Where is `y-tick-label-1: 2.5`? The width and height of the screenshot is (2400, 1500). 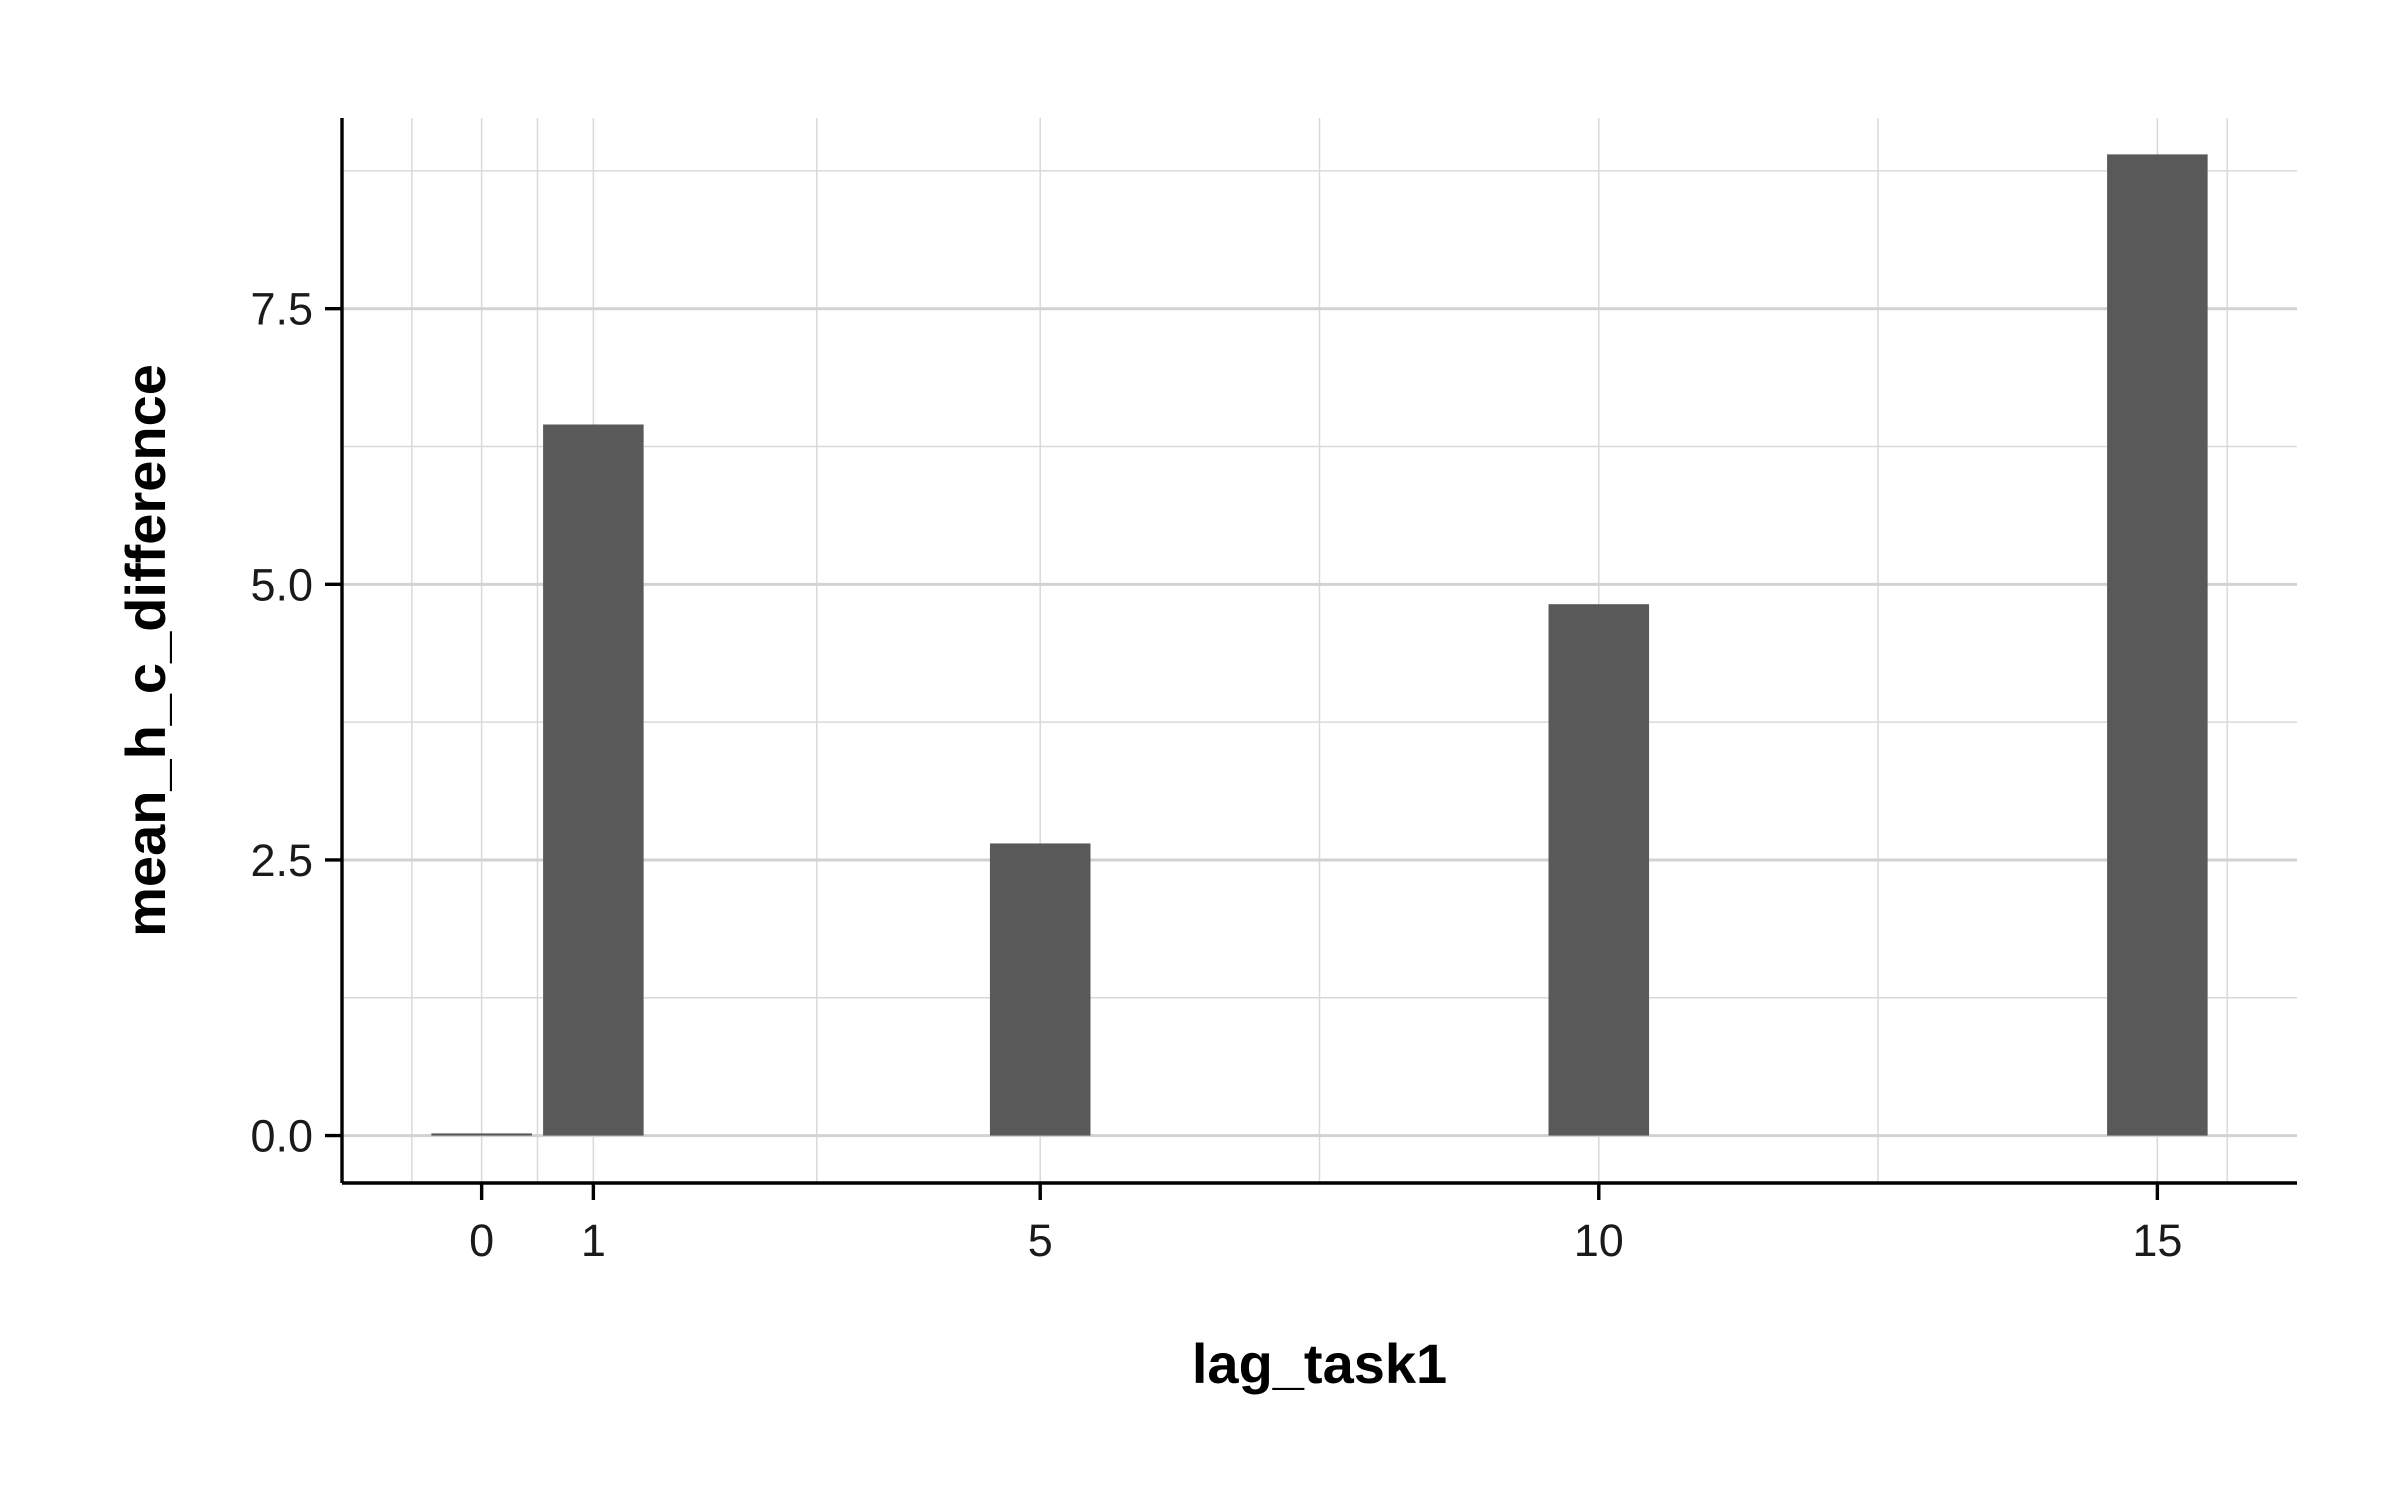
y-tick-label-1: 2.5 is located at coordinates (281, 860).